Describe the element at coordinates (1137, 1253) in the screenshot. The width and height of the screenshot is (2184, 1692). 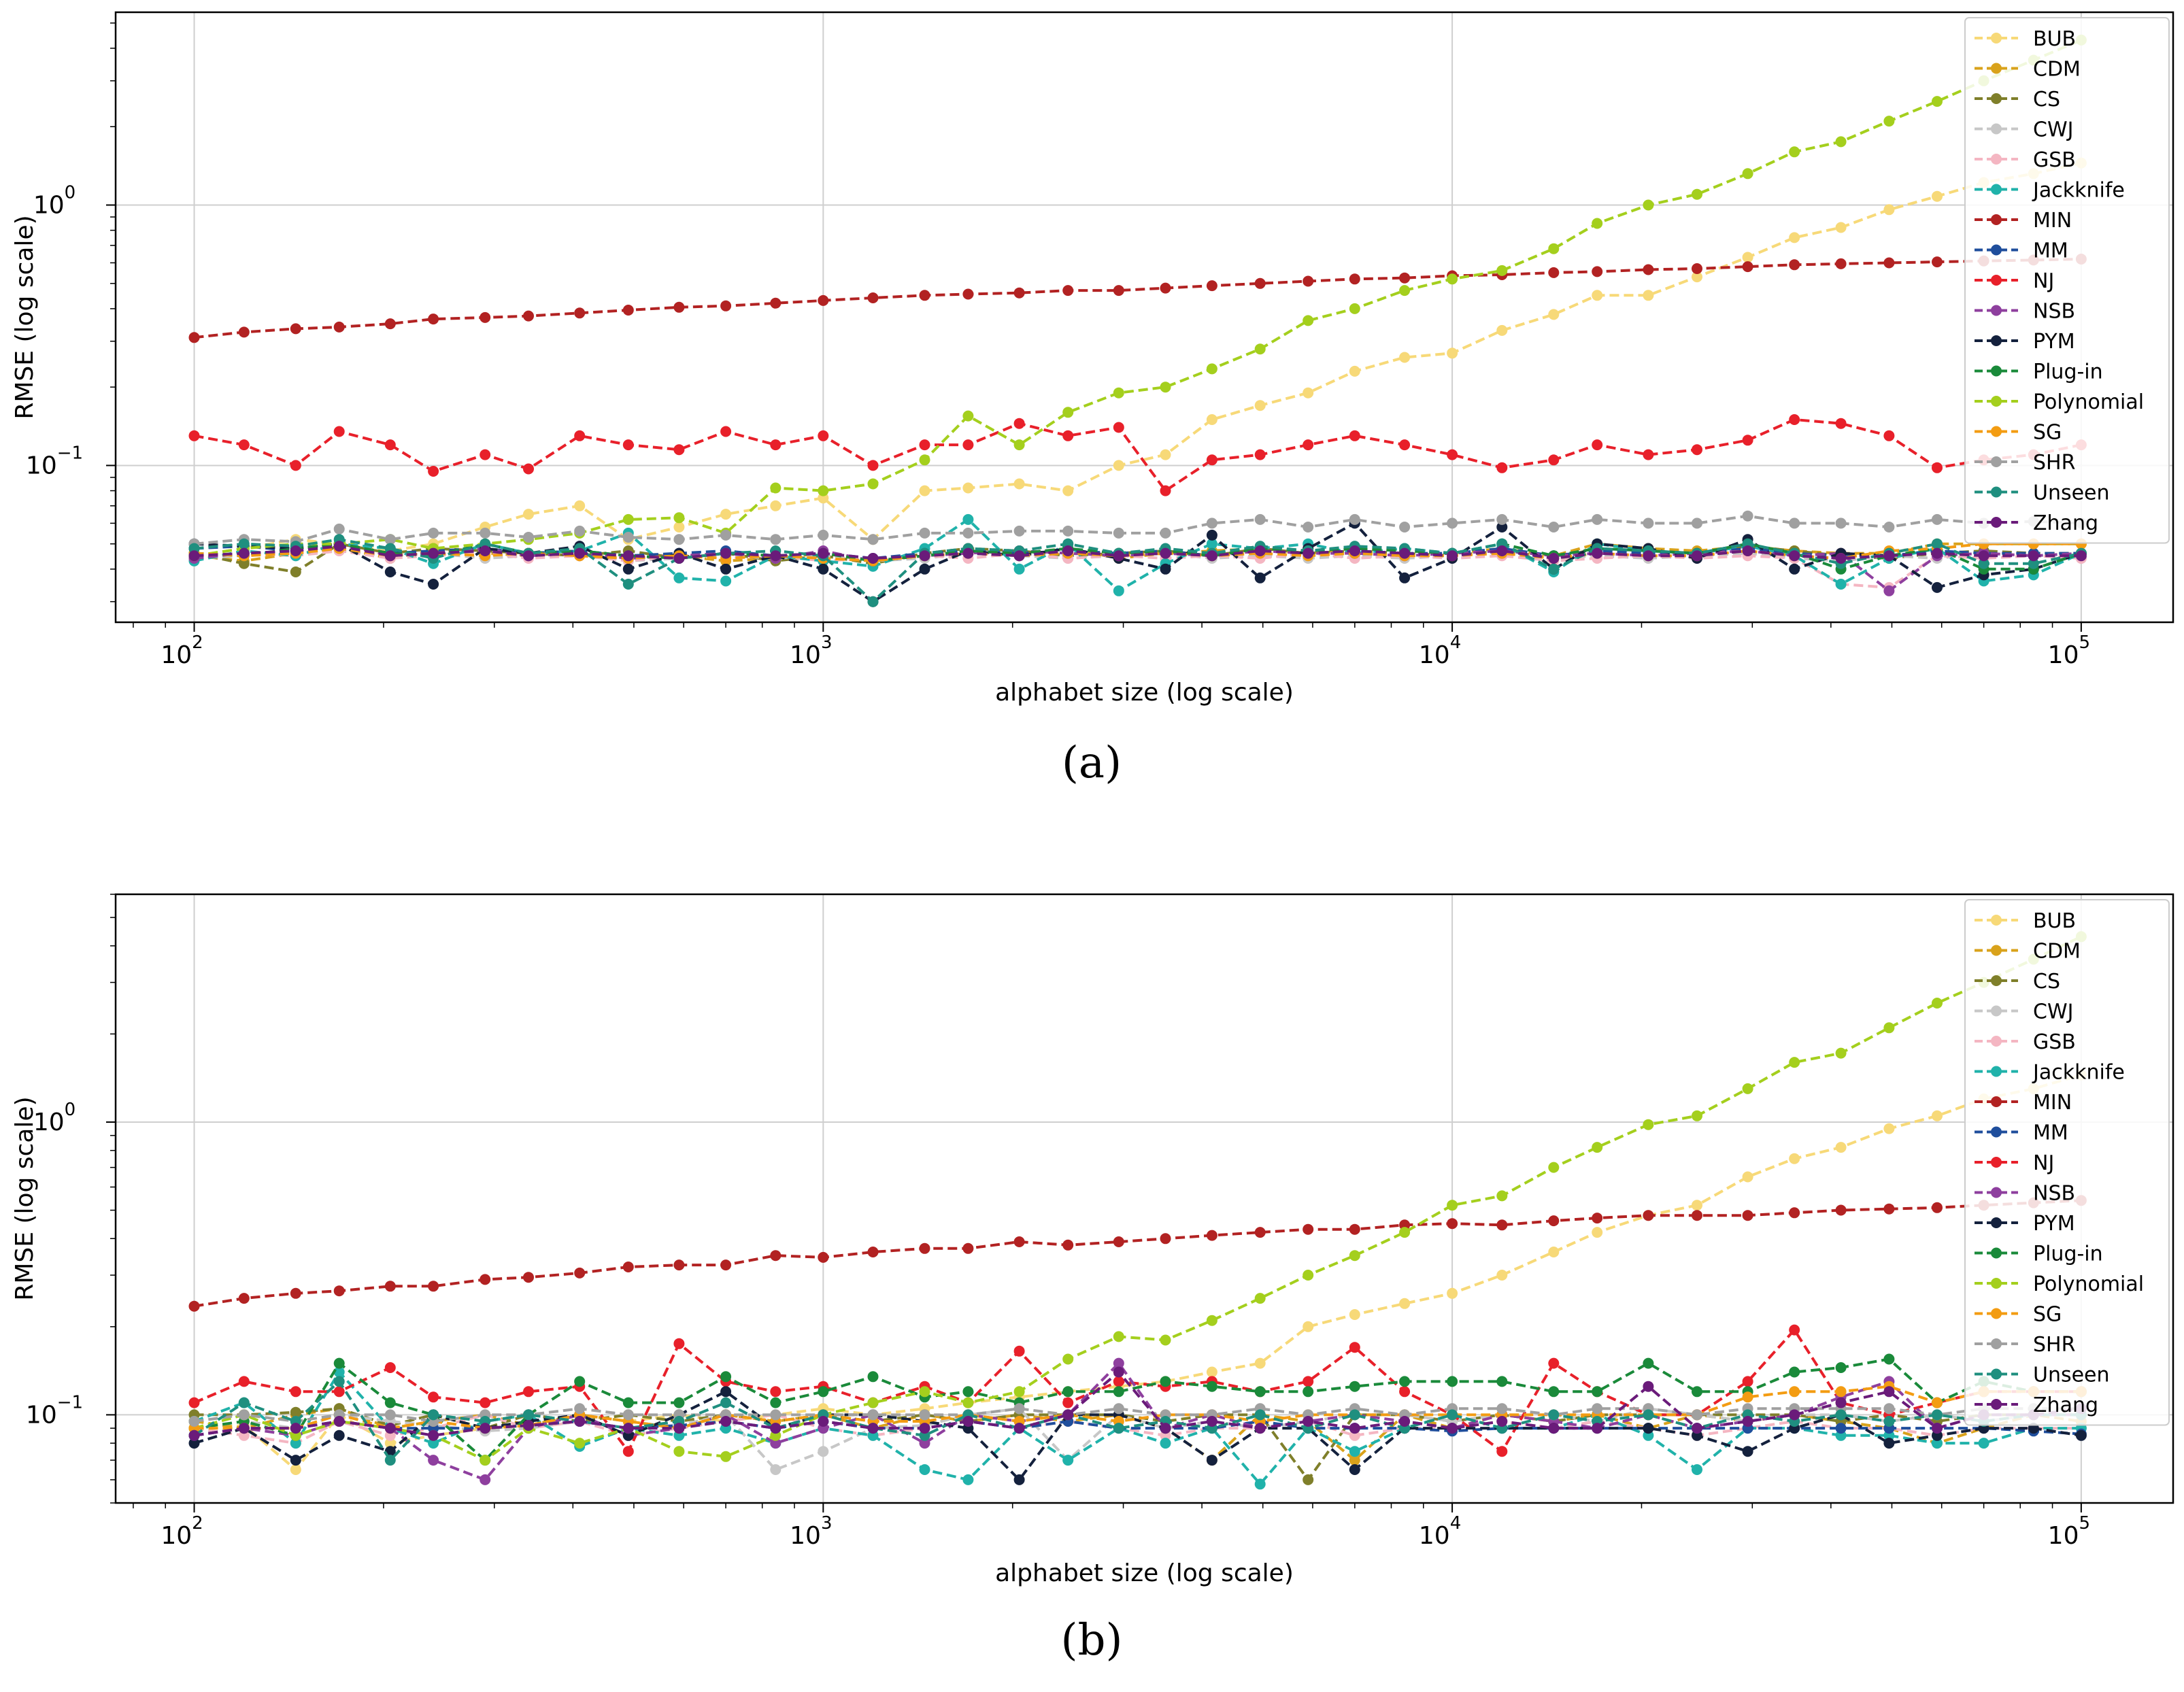
I see `series-line-min` at that location.